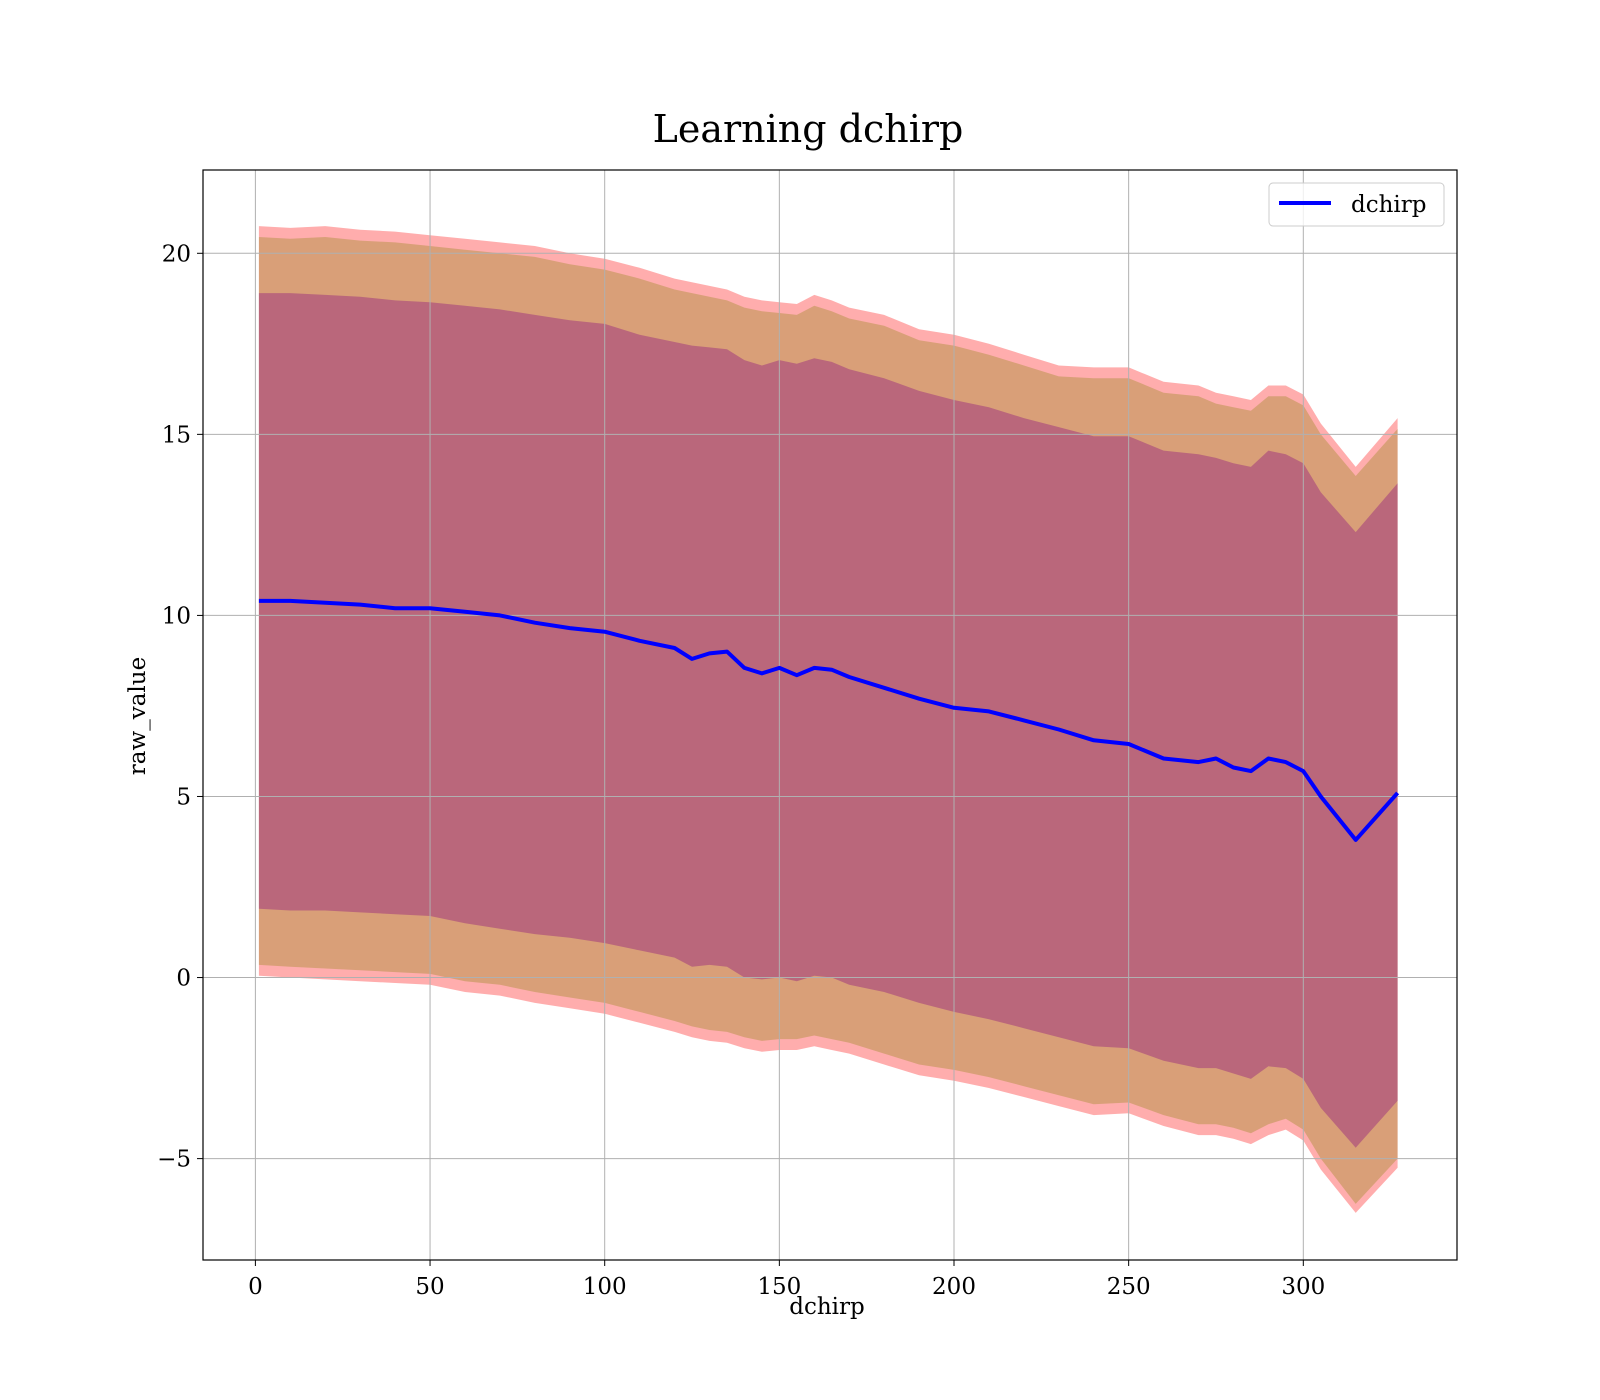  What do you see at coordinates (176, 435) in the screenshot?
I see `y-tick-label: 15` at bounding box center [176, 435].